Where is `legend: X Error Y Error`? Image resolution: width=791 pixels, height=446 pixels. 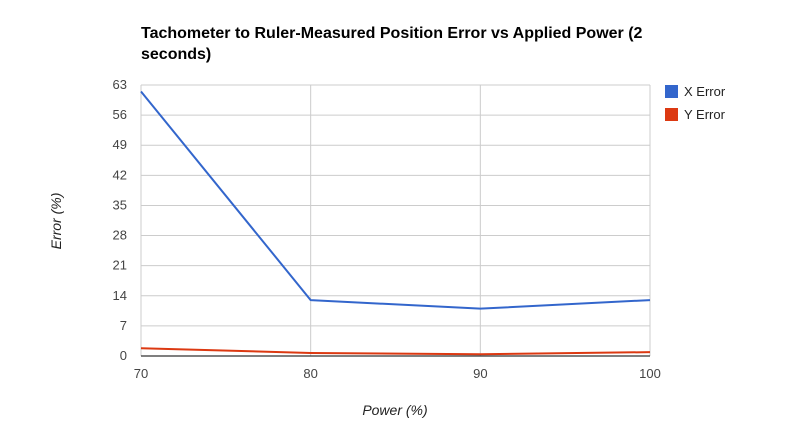 legend: X Error Y Error is located at coordinates (695, 103).